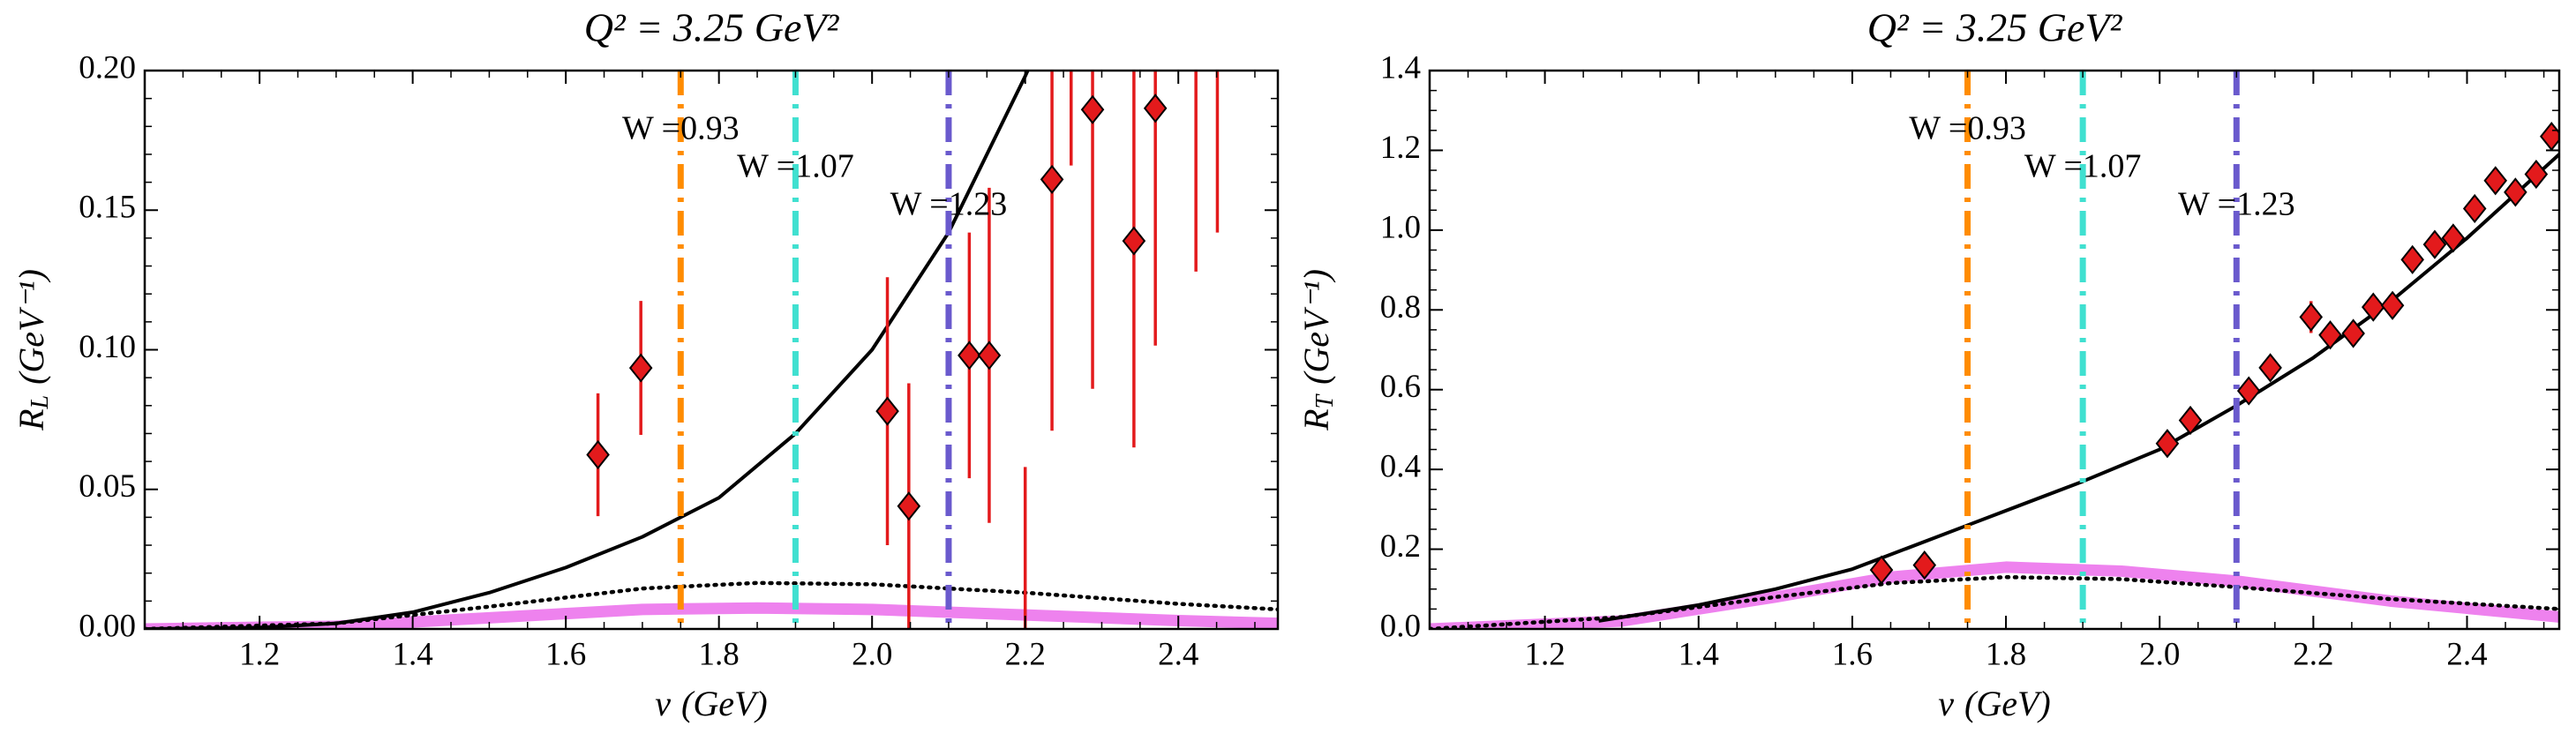  I want to click on y-tick-label: 0.6, so click(1400, 387).